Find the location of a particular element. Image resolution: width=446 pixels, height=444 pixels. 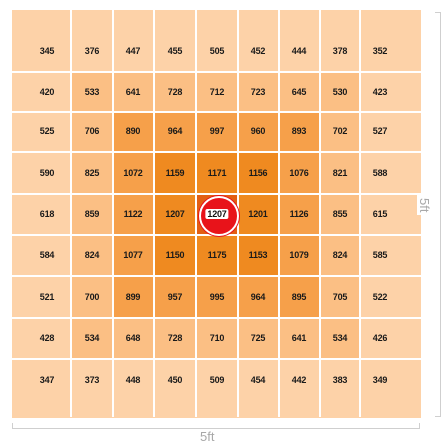

cell-value-label: 447 is located at coordinates (133, 51).